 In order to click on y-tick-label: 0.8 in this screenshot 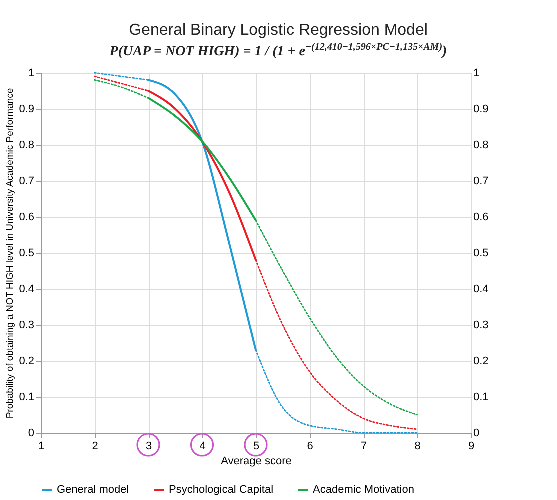, I will do `click(26, 145)`.